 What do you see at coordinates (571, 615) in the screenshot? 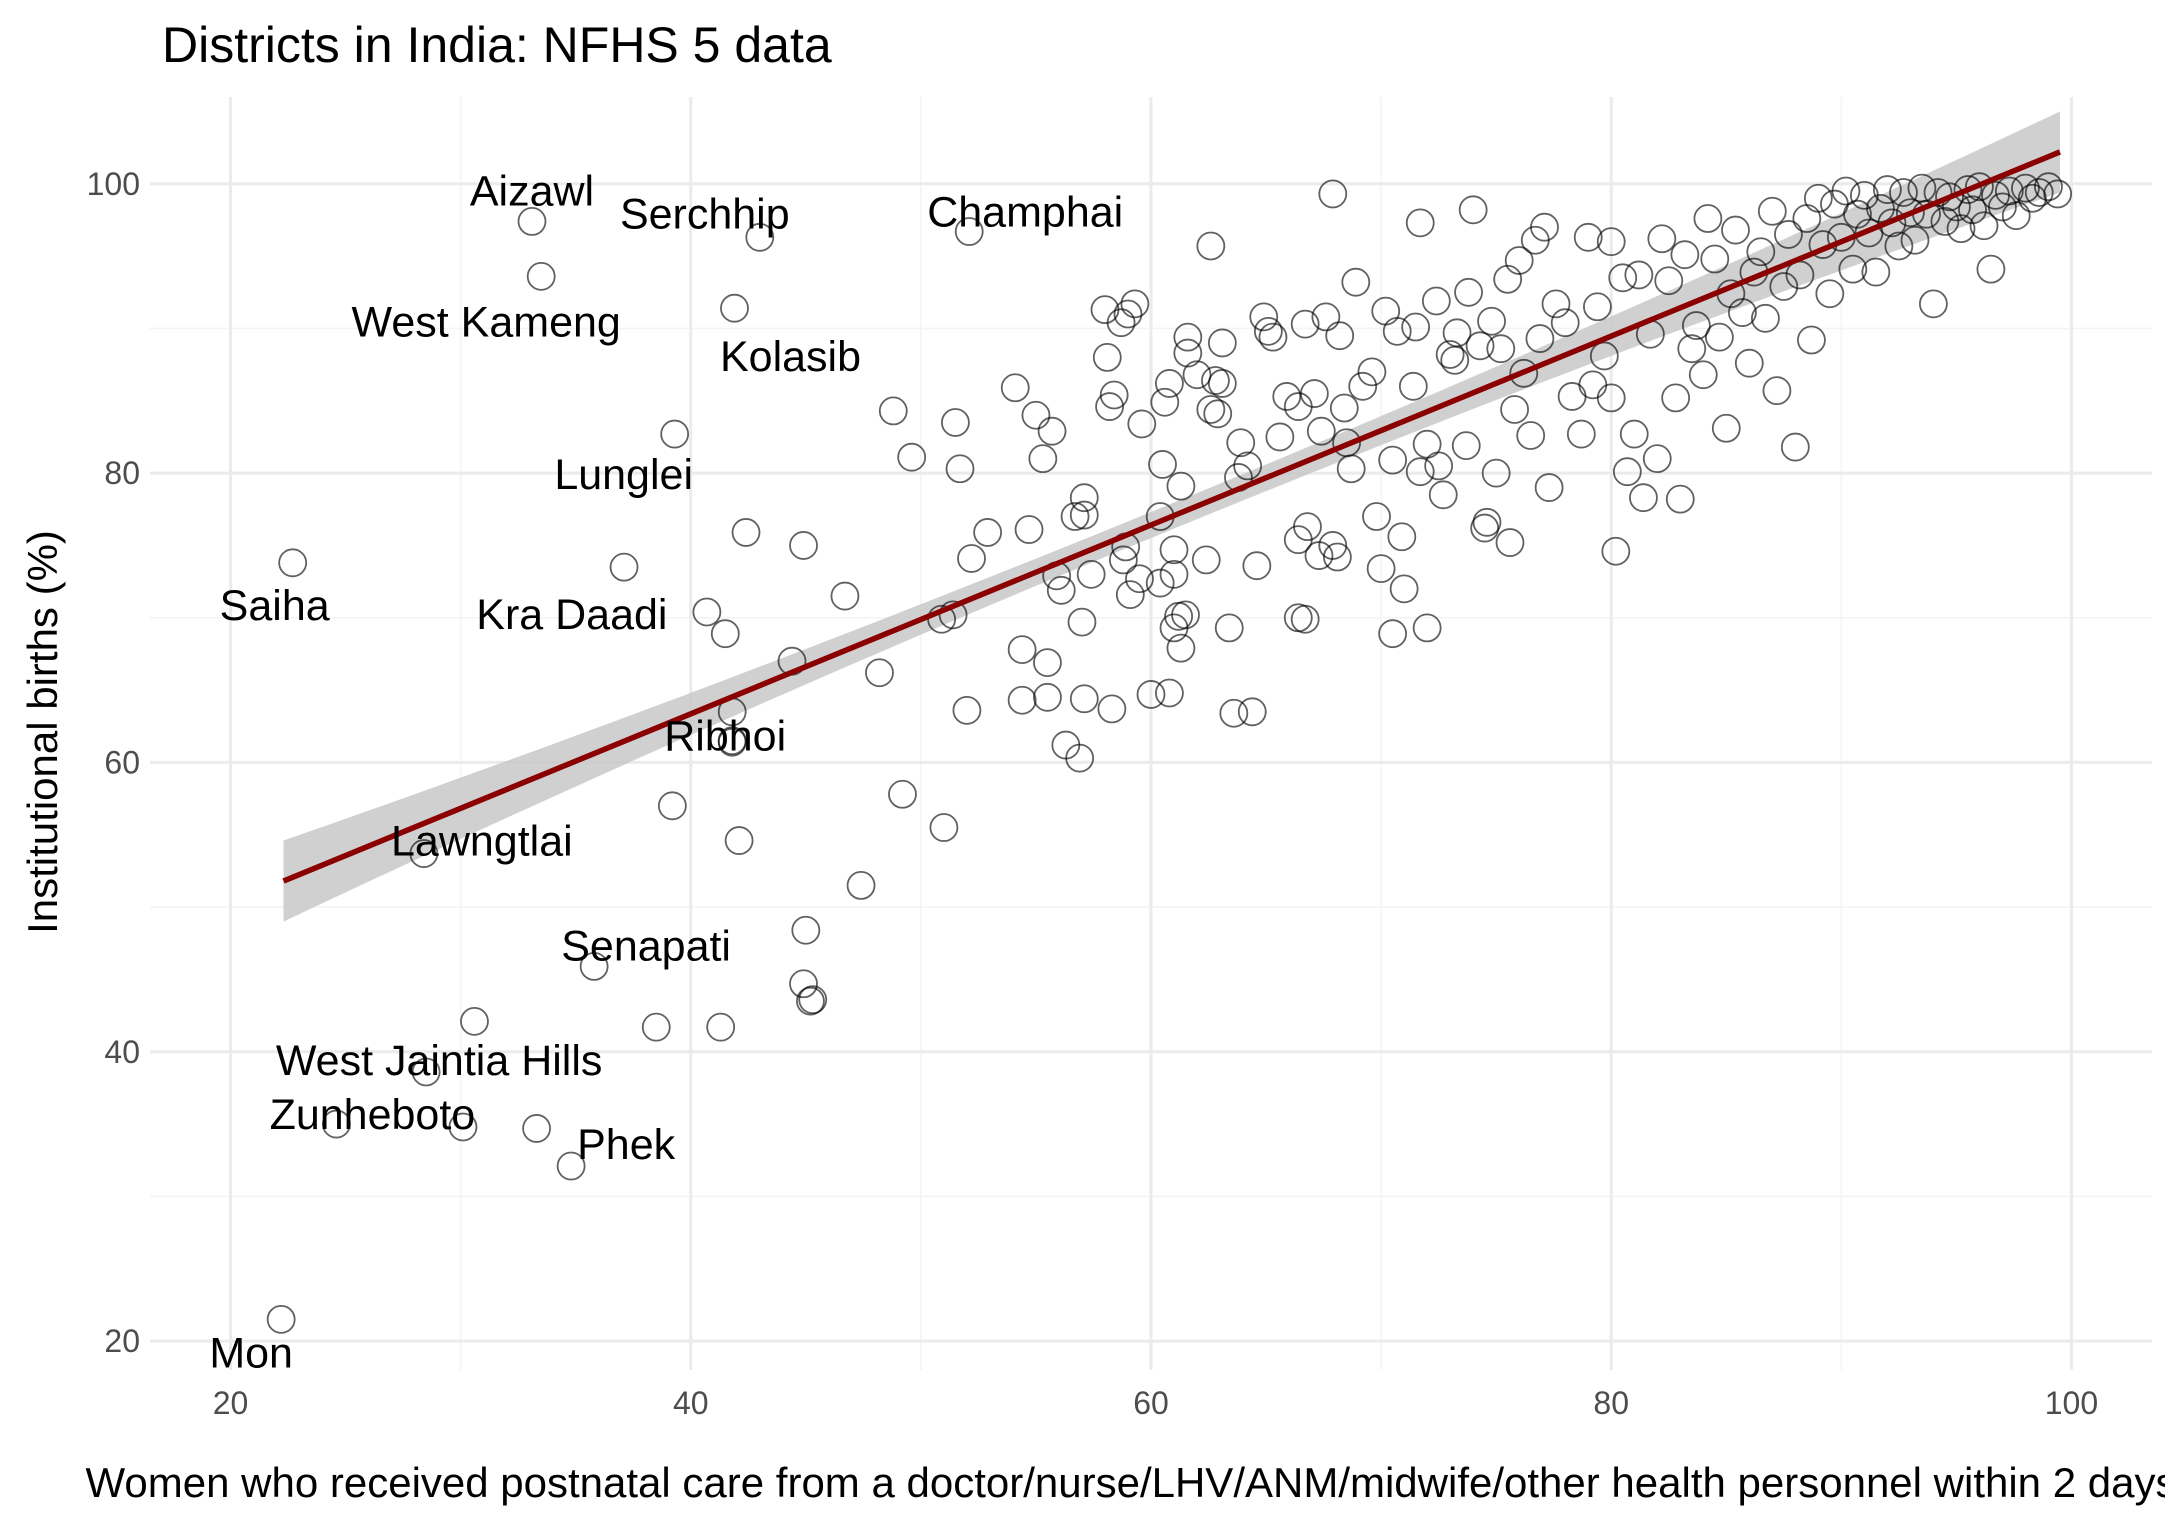
I see `district-label: Kra Daadi` at bounding box center [571, 615].